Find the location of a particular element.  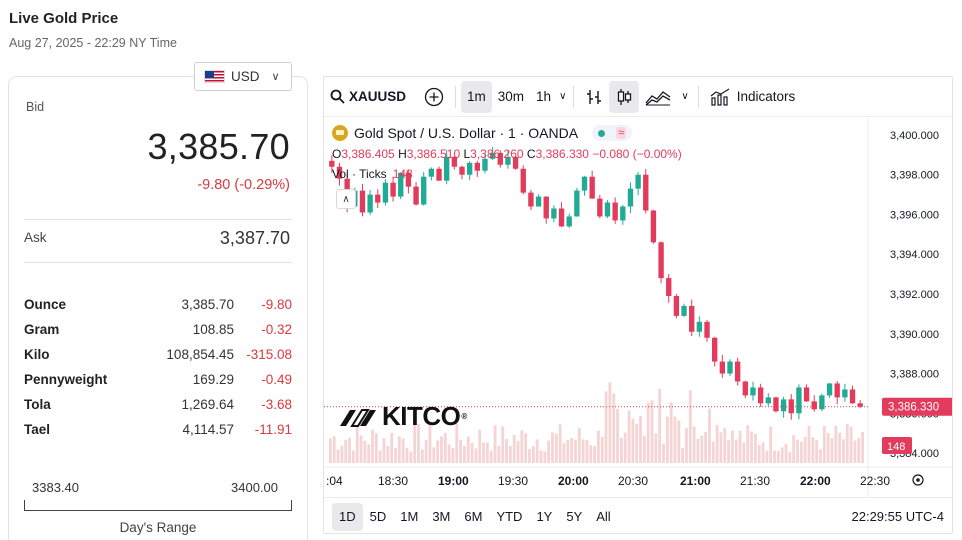

range-all: All is located at coordinates (603, 516).